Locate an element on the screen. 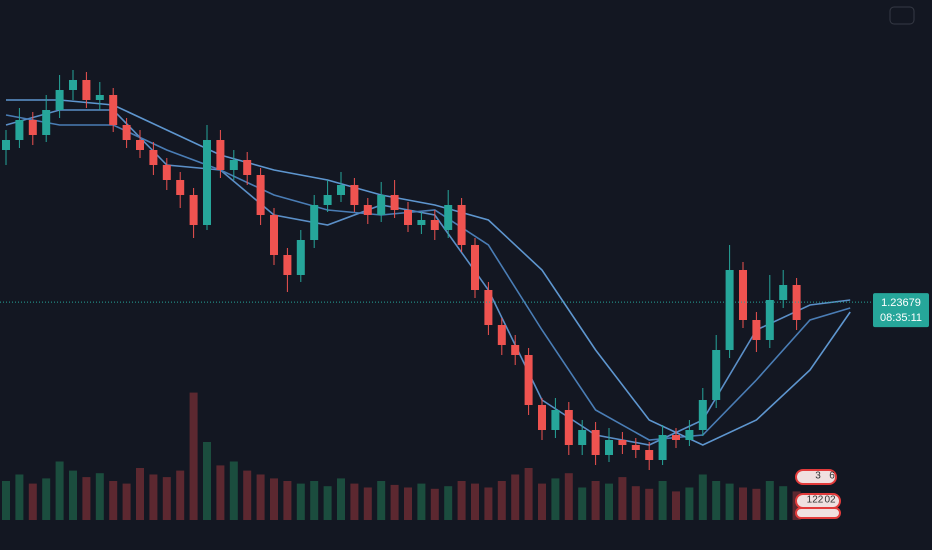  countdown-label: 08:35:11 is located at coordinates (901, 318).